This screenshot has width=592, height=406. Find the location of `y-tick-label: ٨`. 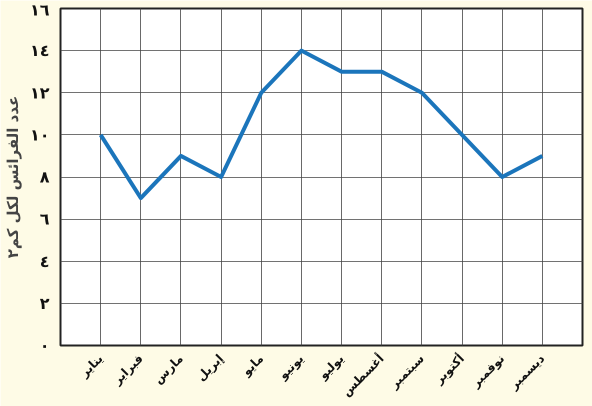

y-tick-label: ٨ is located at coordinates (45, 177).